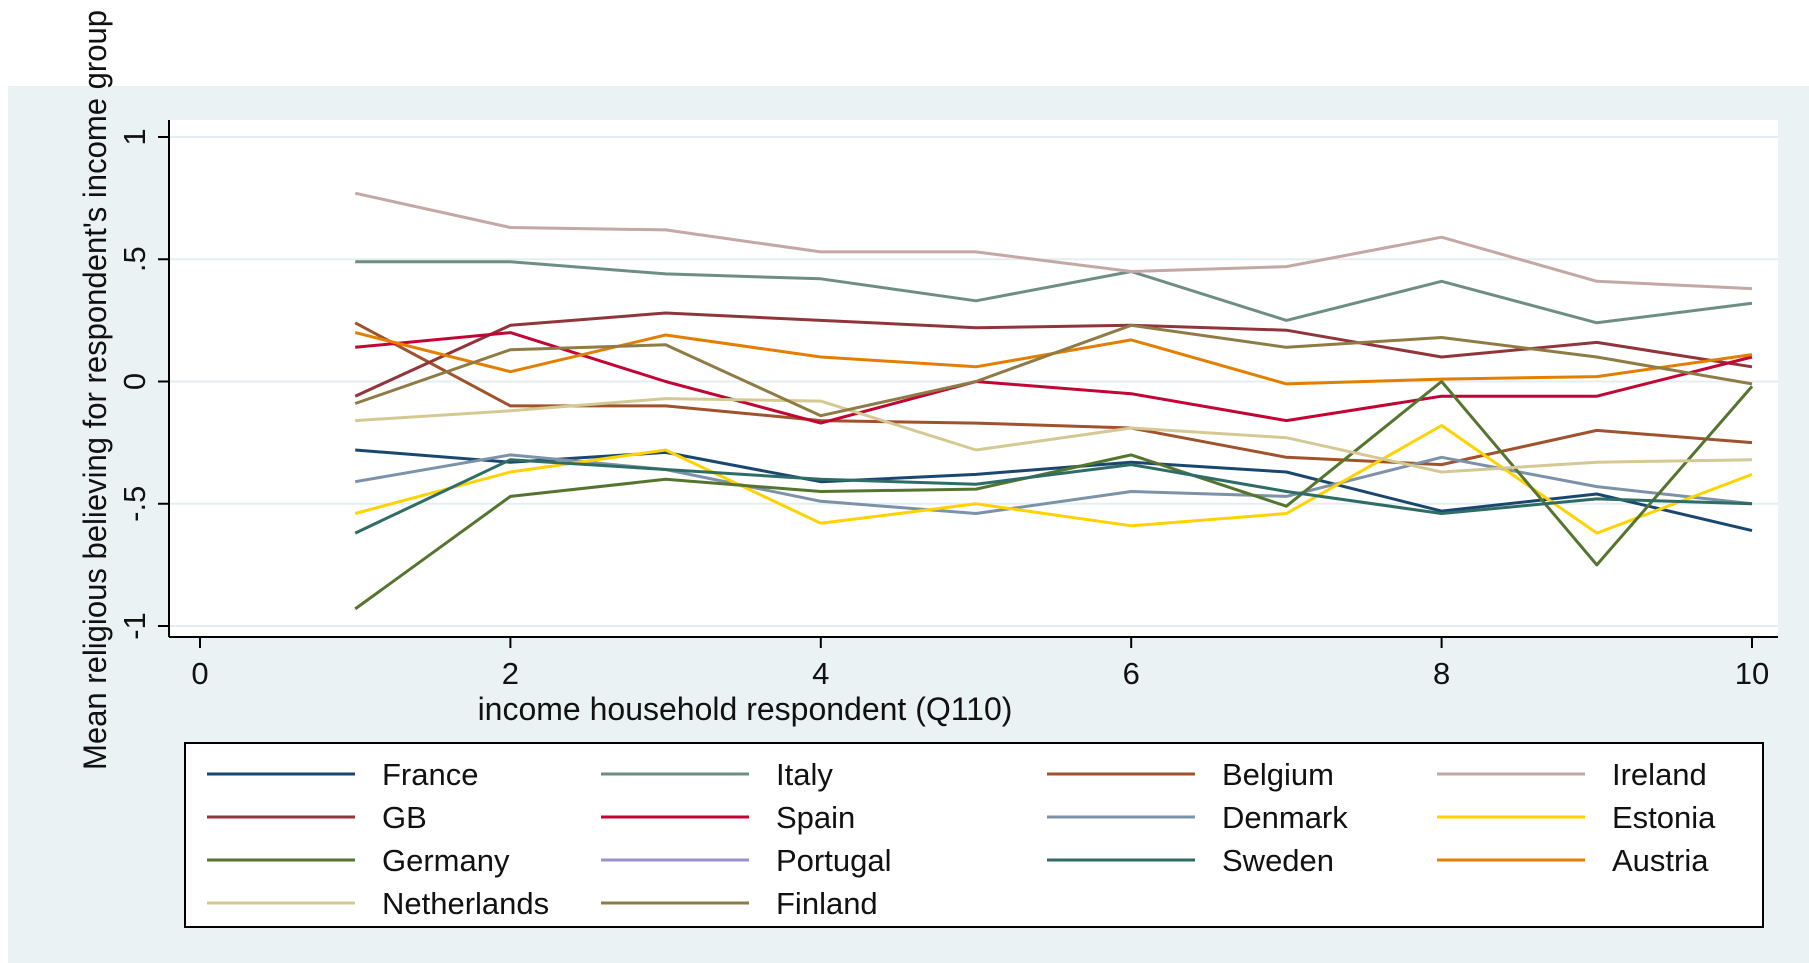 The height and width of the screenshot is (963, 1809). Describe the element at coordinates (1441, 673) in the screenshot. I see `x-tick-label: 8` at that location.